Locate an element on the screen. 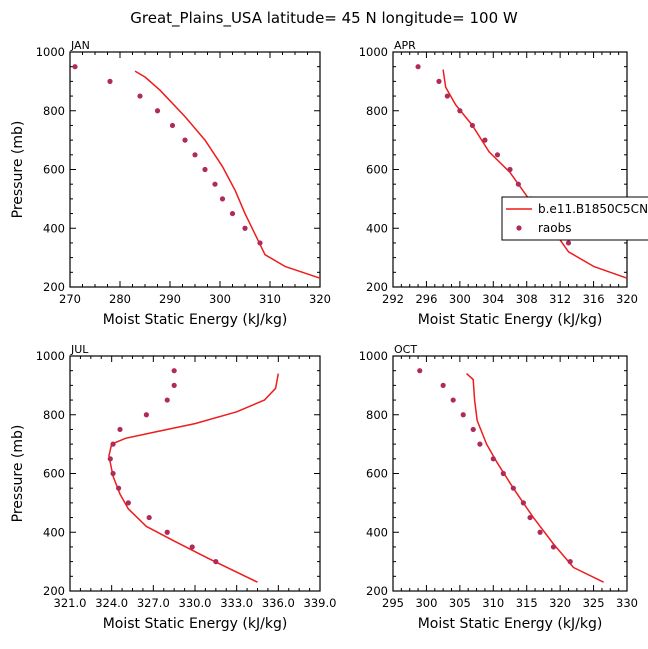  x-tick-label: 304 is located at coordinates (493, 299).